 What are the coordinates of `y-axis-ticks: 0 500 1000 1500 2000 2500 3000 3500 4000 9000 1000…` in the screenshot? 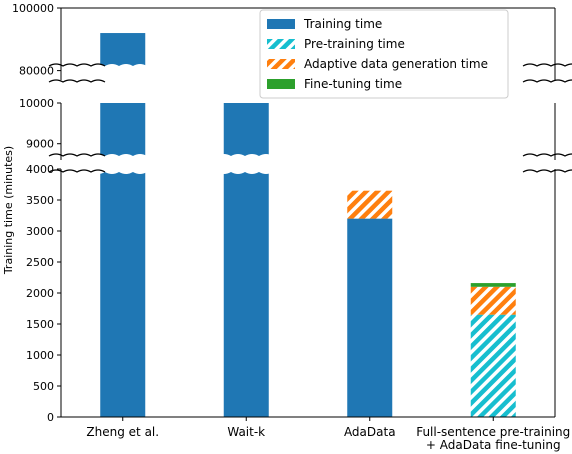 It's located at (36, 213).